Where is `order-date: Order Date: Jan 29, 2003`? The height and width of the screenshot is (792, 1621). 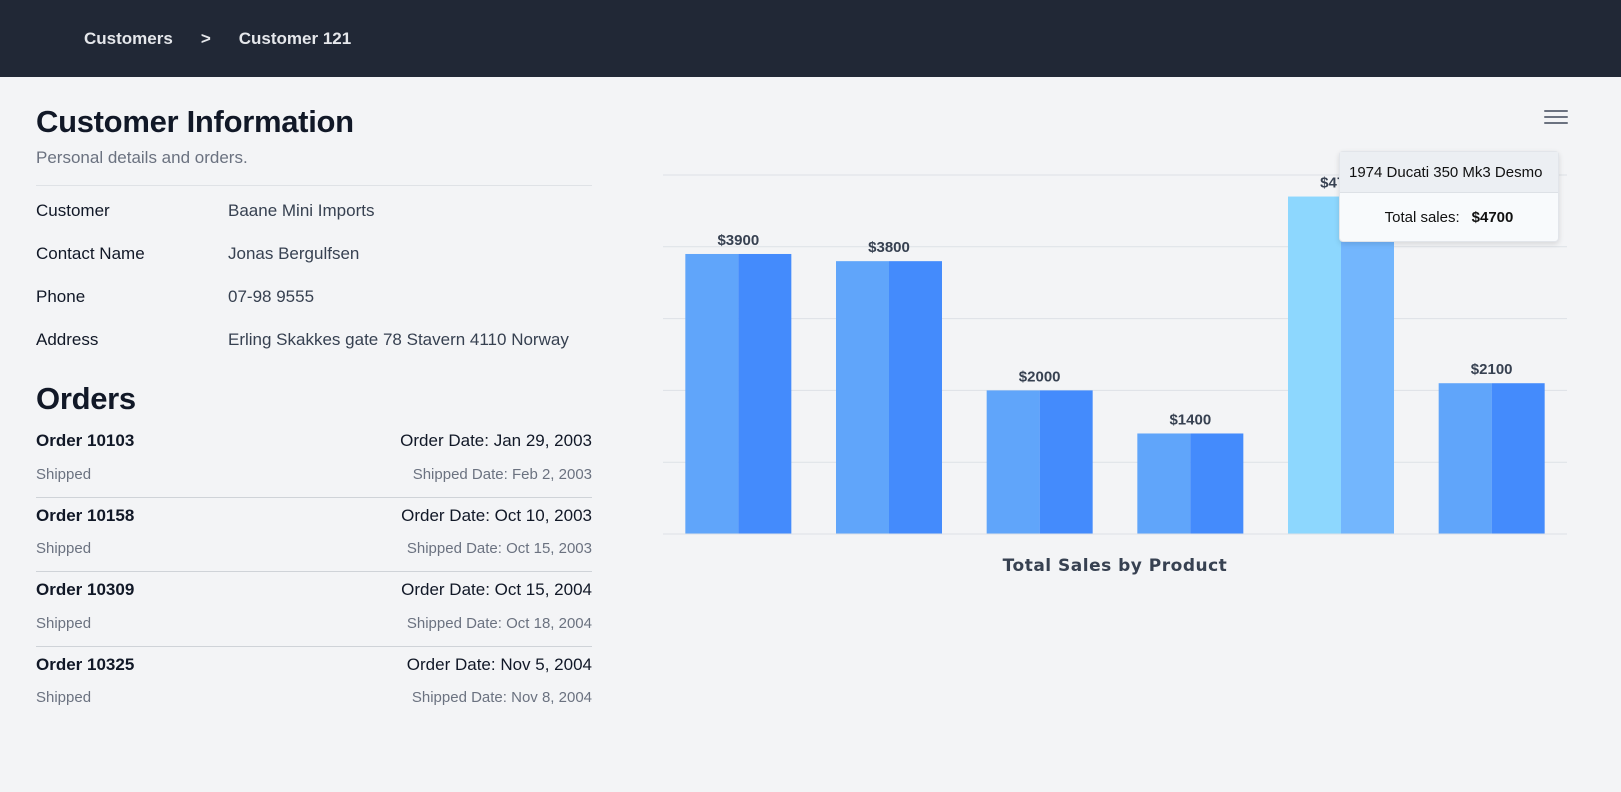
order-date: Order Date: Jan 29, 2003 is located at coordinates (496, 440).